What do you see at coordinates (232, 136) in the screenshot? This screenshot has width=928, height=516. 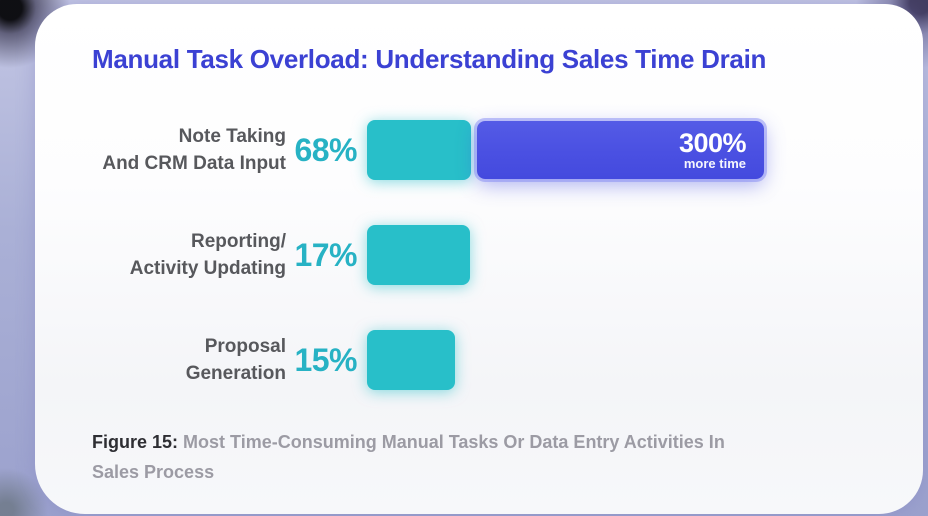 I see `category-label-line1: Note Taking` at bounding box center [232, 136].